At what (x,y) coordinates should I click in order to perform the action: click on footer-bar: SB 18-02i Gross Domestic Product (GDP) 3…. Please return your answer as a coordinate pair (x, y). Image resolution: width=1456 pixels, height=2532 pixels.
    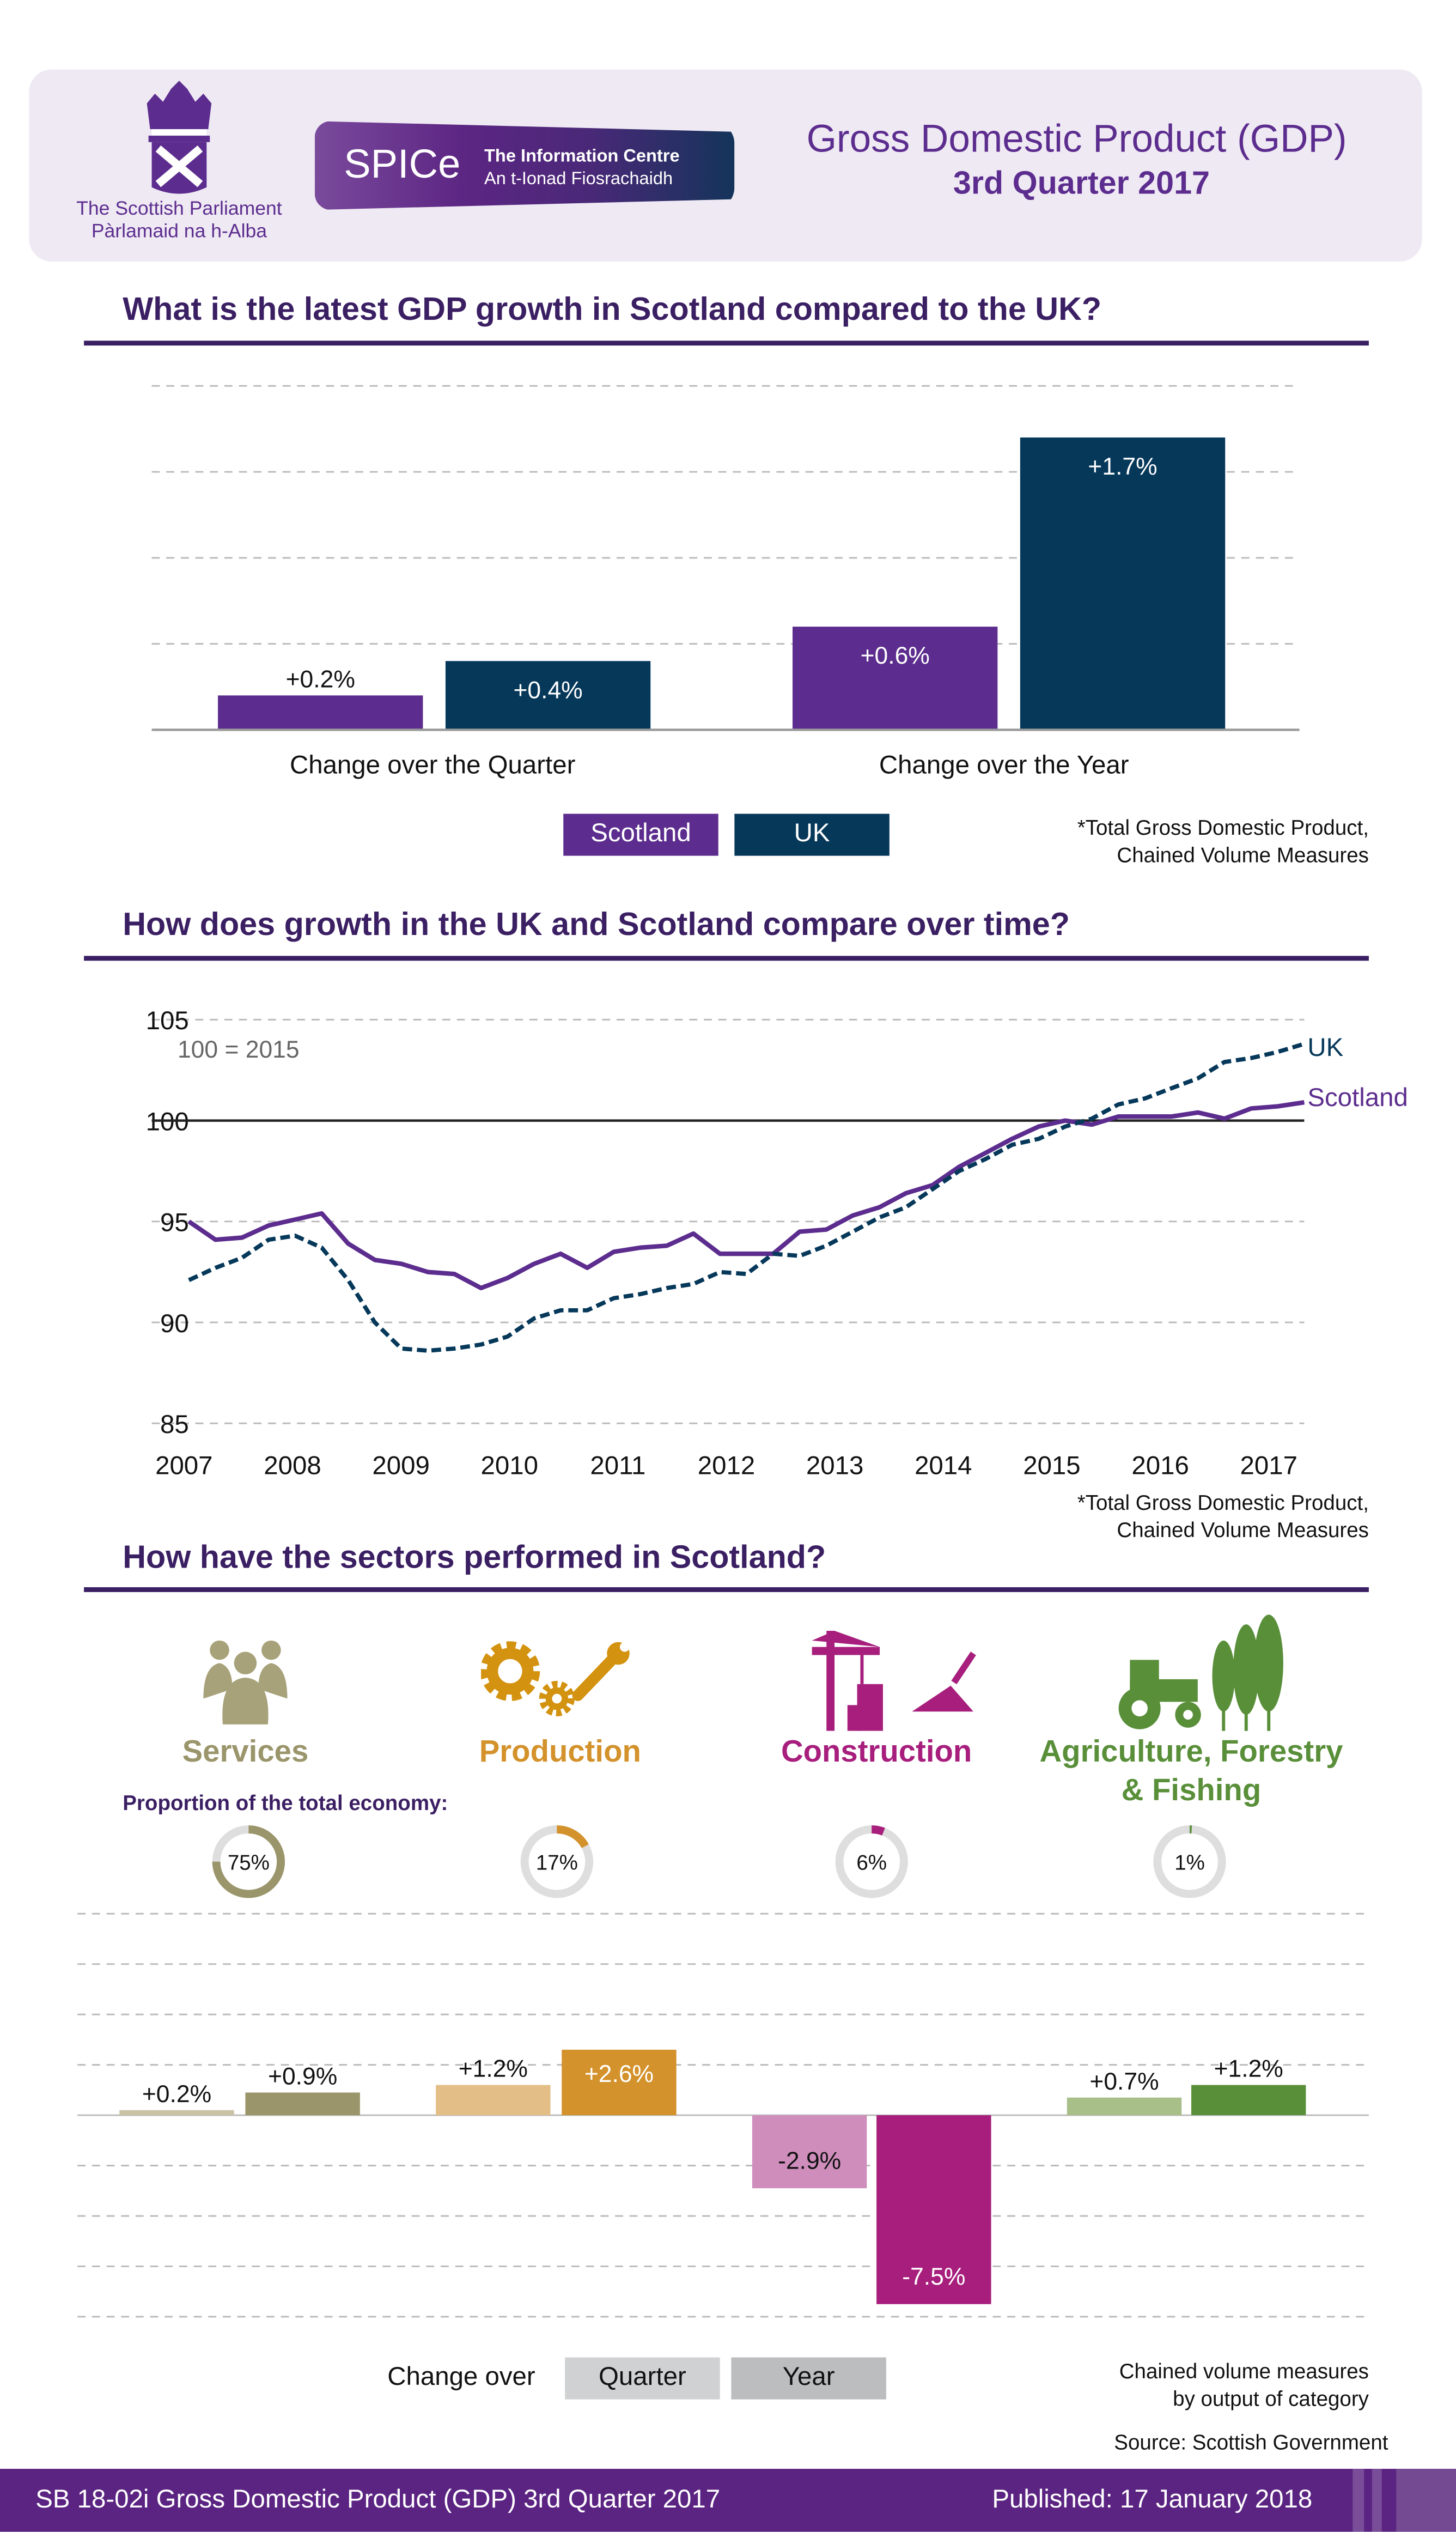
    Looking at the image, I should click on (728, 2500).